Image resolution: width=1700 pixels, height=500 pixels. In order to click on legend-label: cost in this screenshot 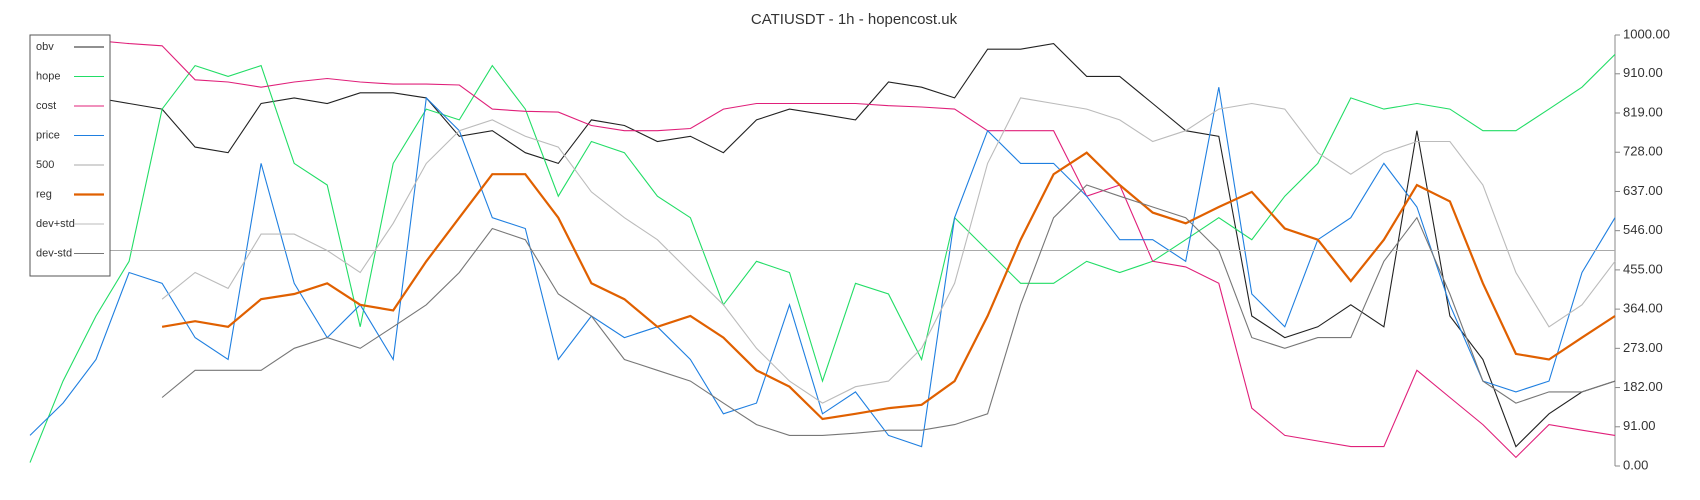, I will do `click(46, 106)`.